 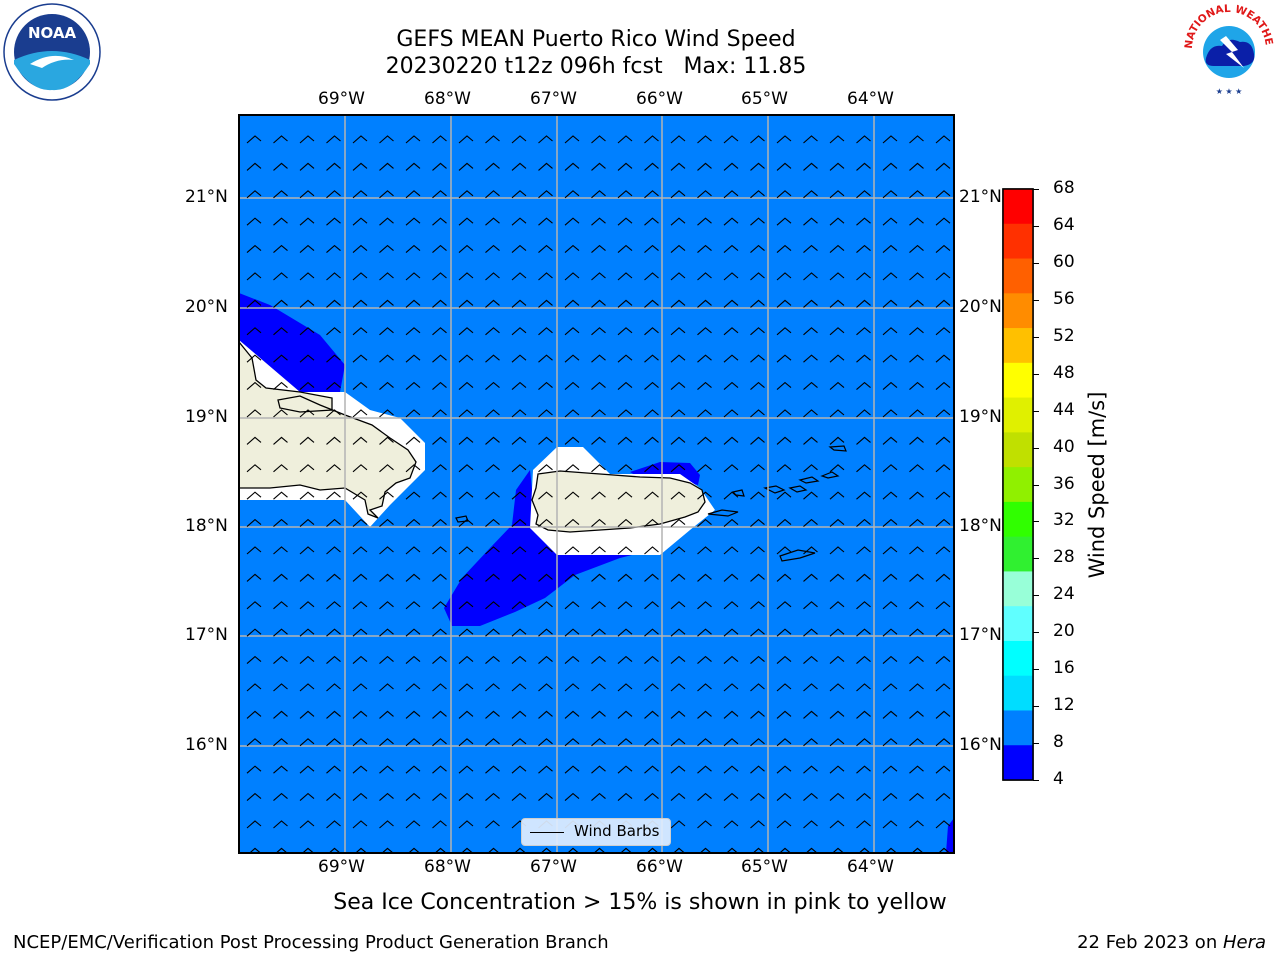 What do you see at coordinates (830, 475) in the screenshot?
I see `island-virgin-gorda` at bounding box center [830, 475].